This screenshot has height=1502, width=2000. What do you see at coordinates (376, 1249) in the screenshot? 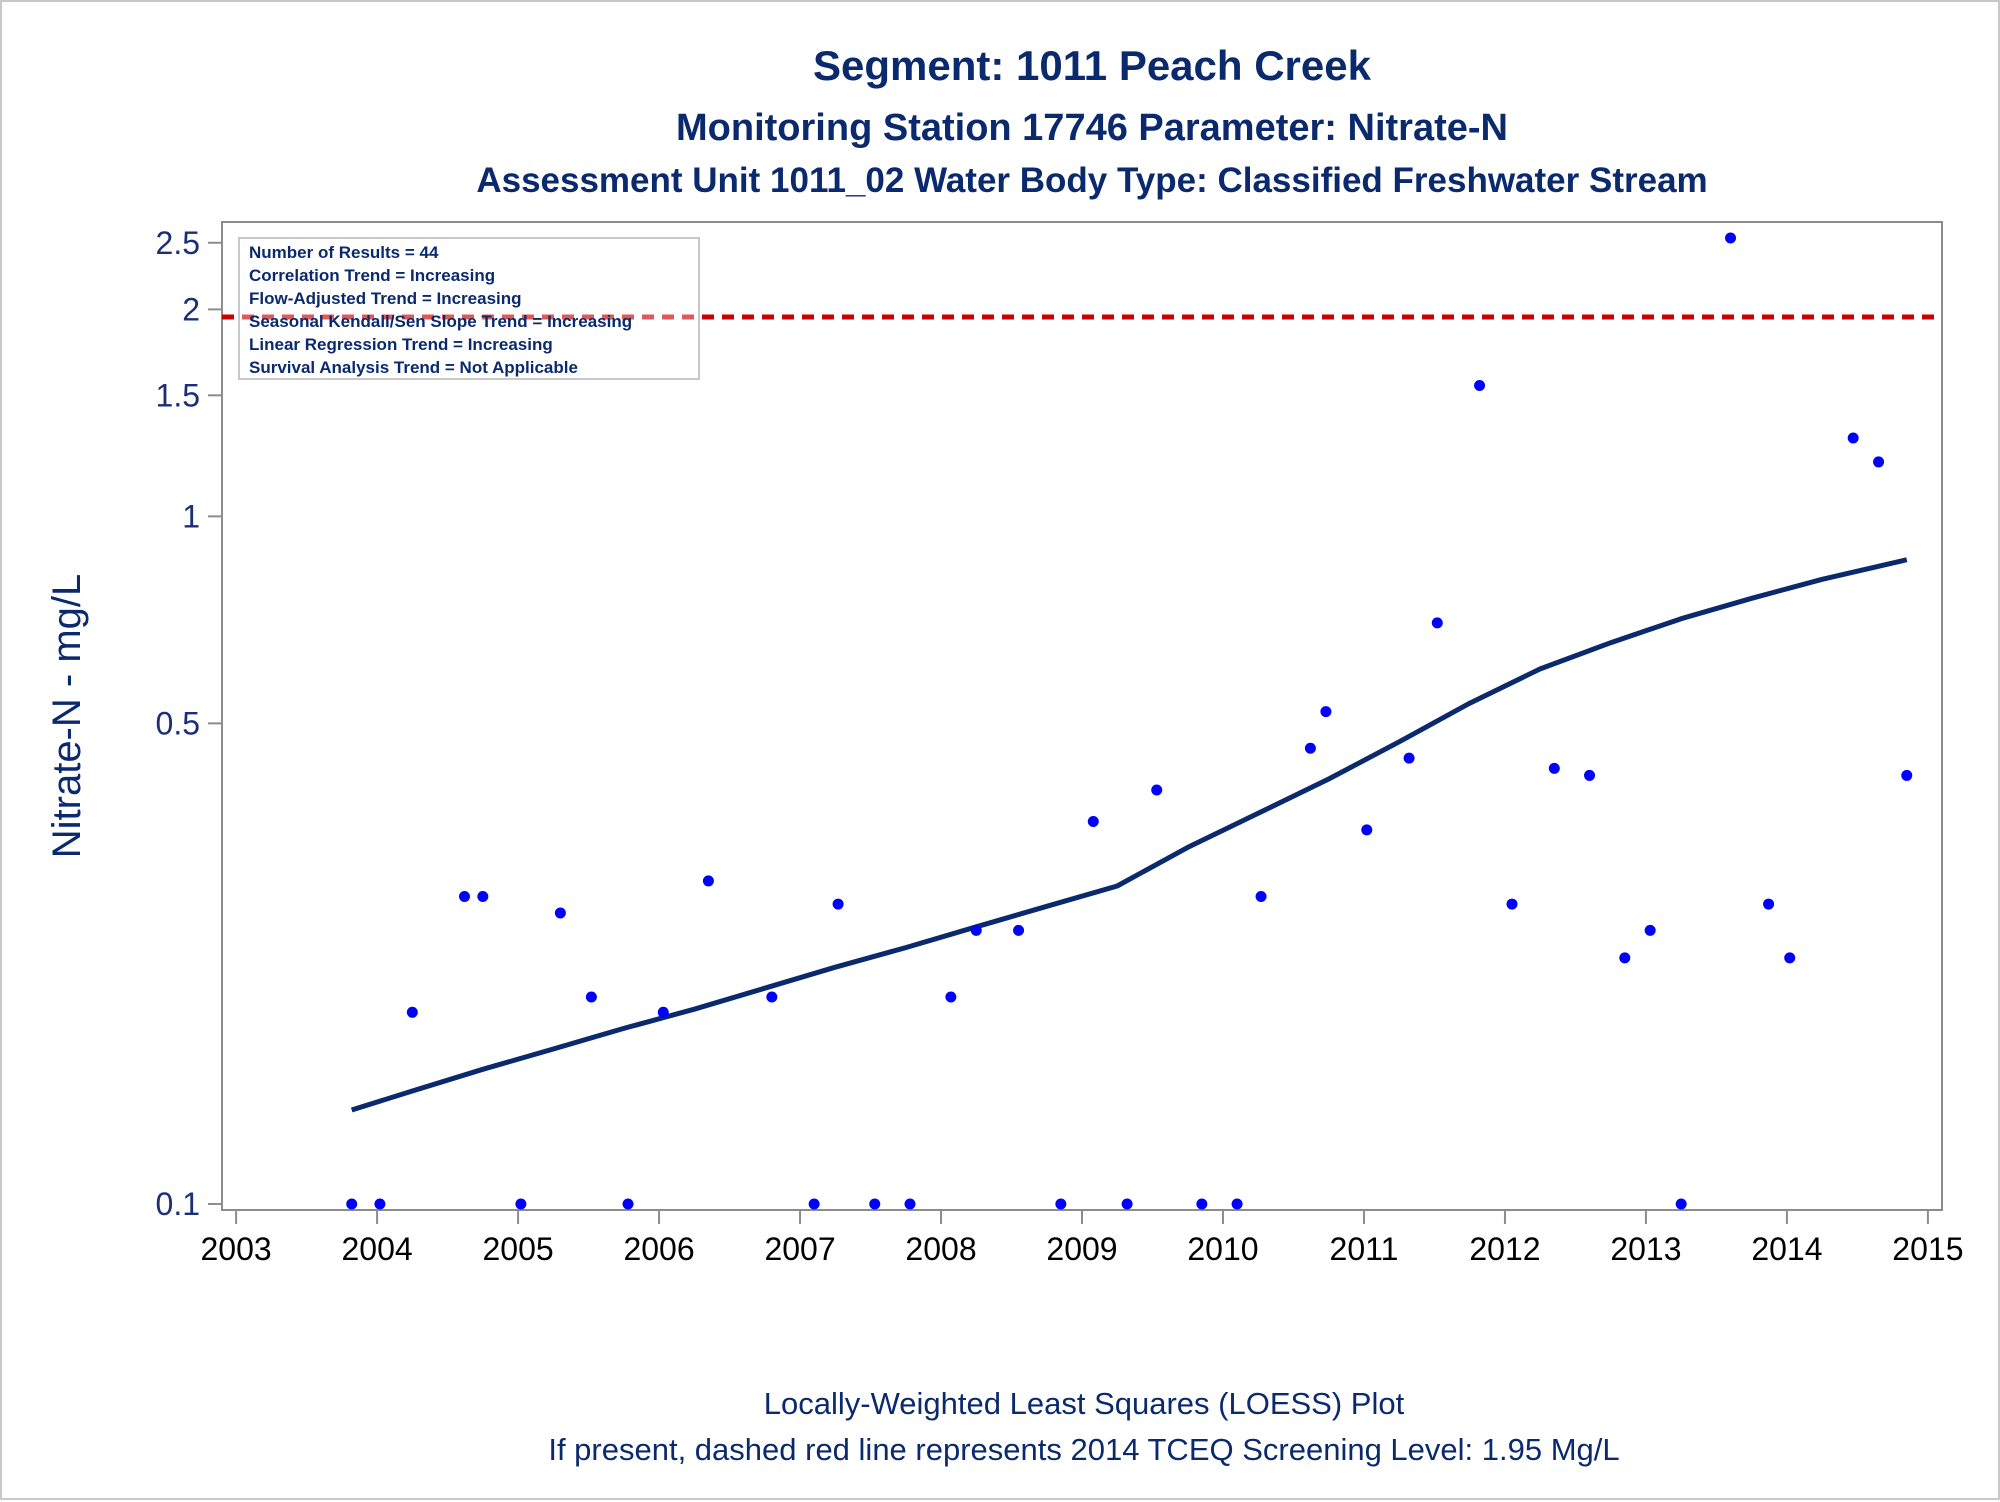
I see `x-tick-label: 2004` at bounding box center [376, 1249].